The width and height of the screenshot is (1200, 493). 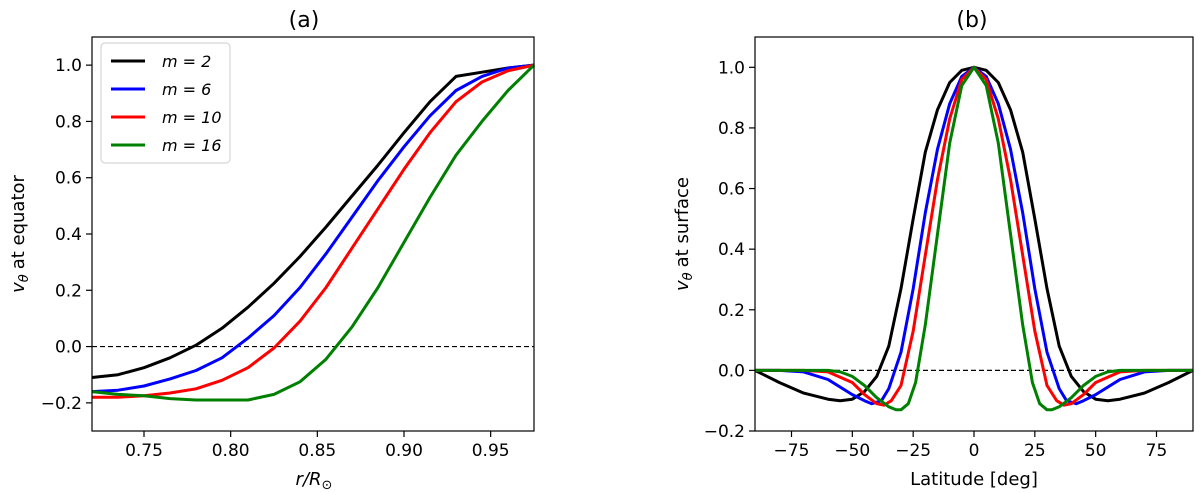 I want to click on panel-b-y-axis-title-text: at surface, so click(x=682, y=222).